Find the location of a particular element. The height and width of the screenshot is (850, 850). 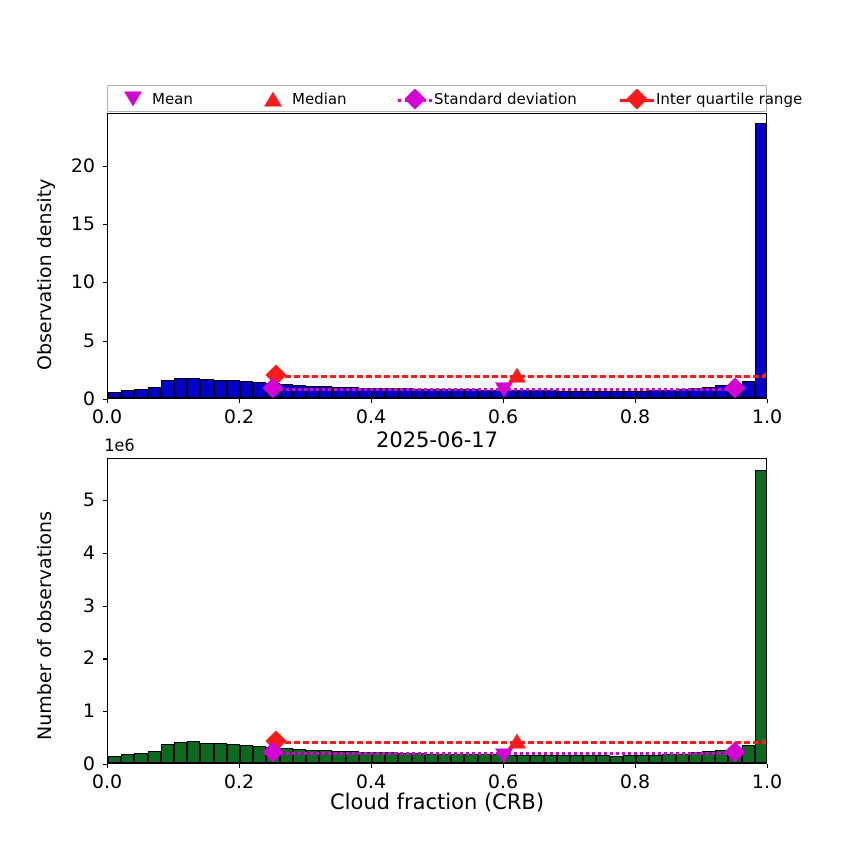

y-tick-label: 5 is located at coordinates (88, 500).